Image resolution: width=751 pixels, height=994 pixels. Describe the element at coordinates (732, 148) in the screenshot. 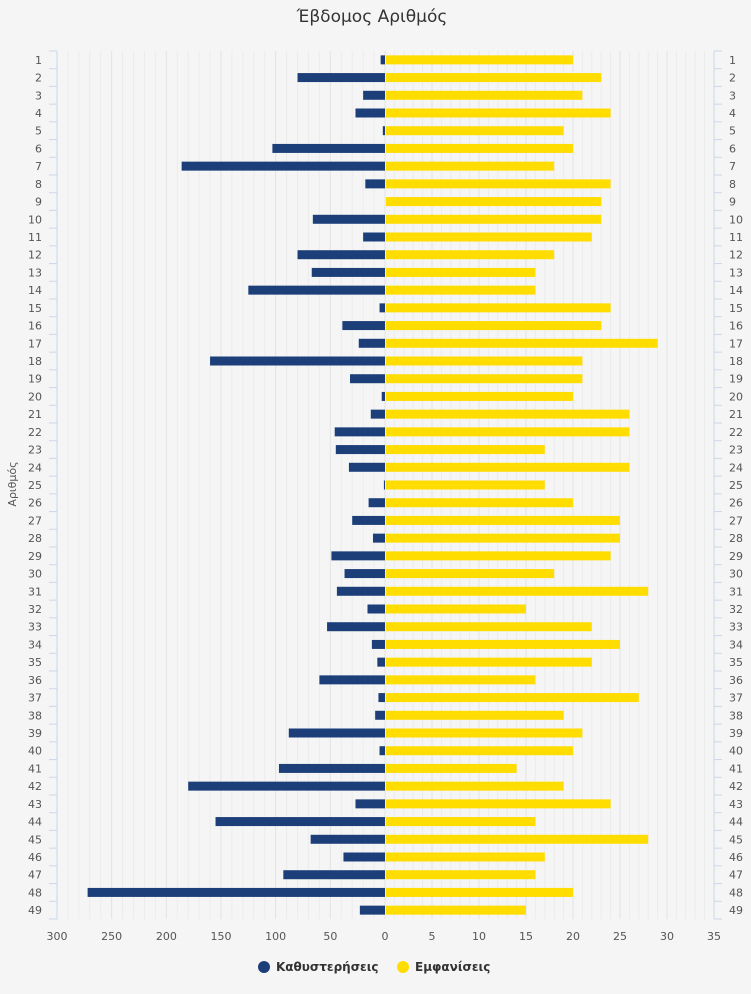

I see `right-category-label: 6` at that location.